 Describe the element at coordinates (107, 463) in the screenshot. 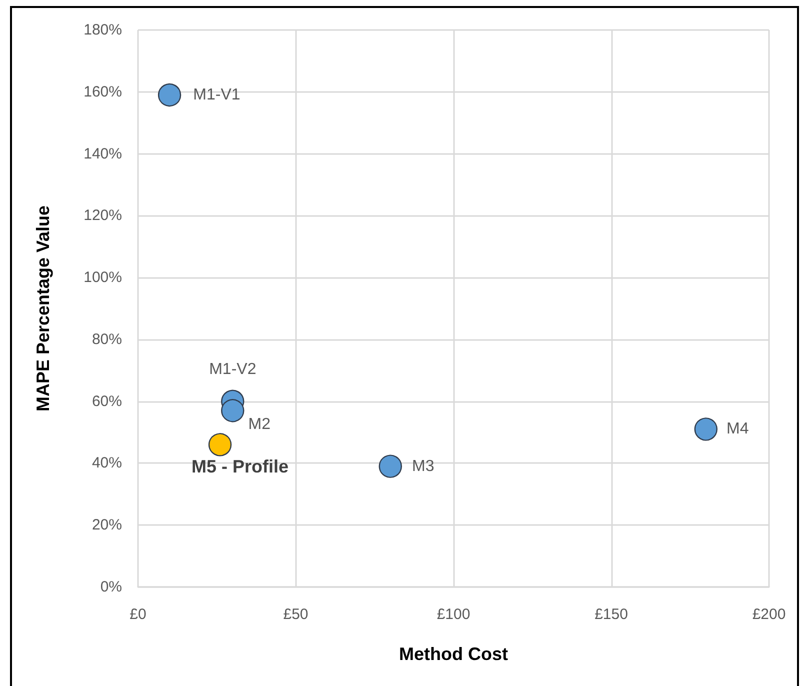

I see `y-tick-label: 40%` at that location.